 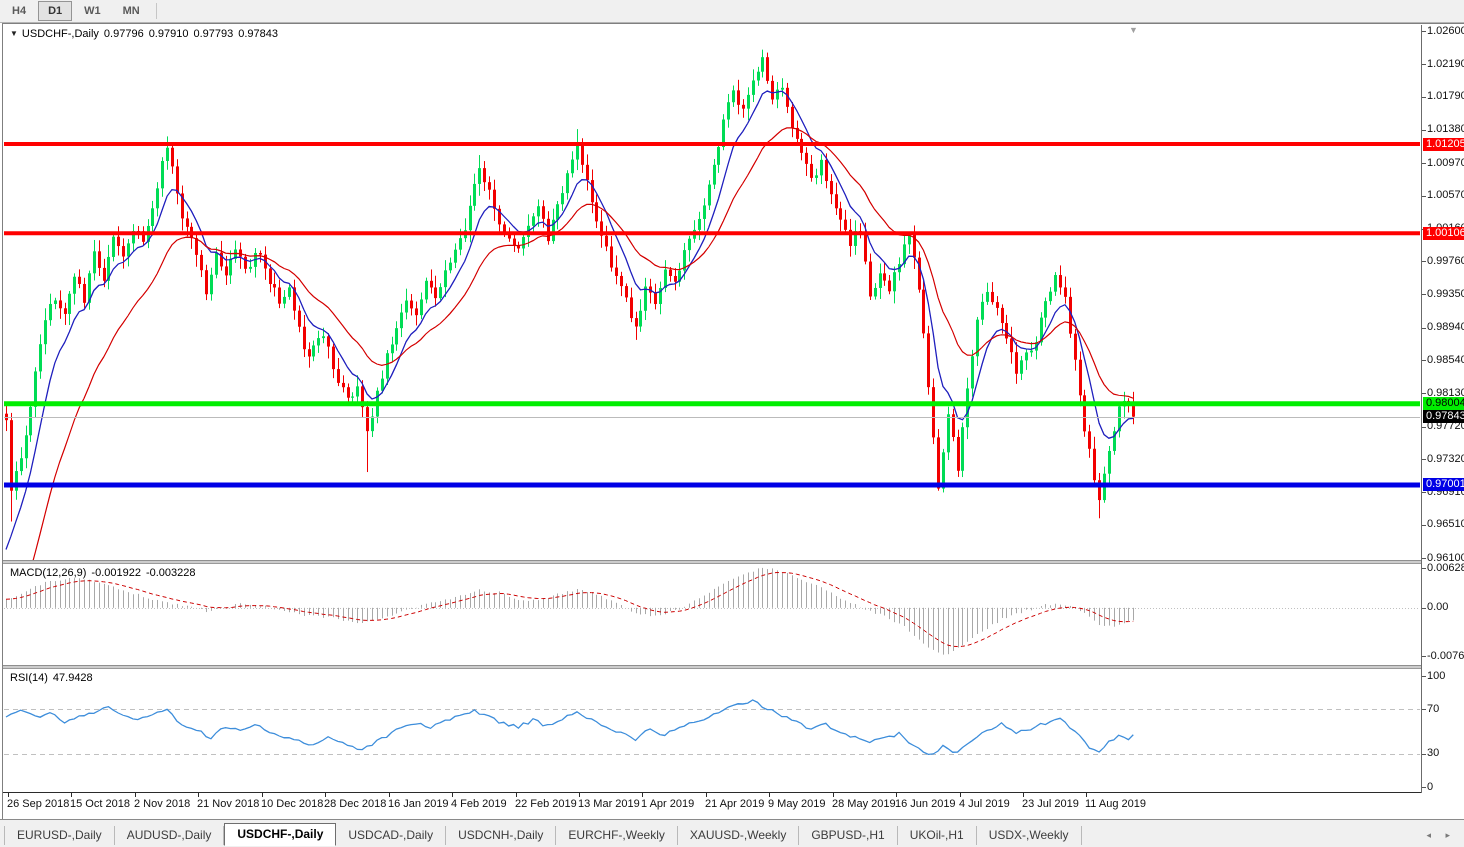 What do you see at coordinates (1438, 607) in the screenshot?
I see `macd-axis-label: 0.00` at bounding box center [1438, 607].